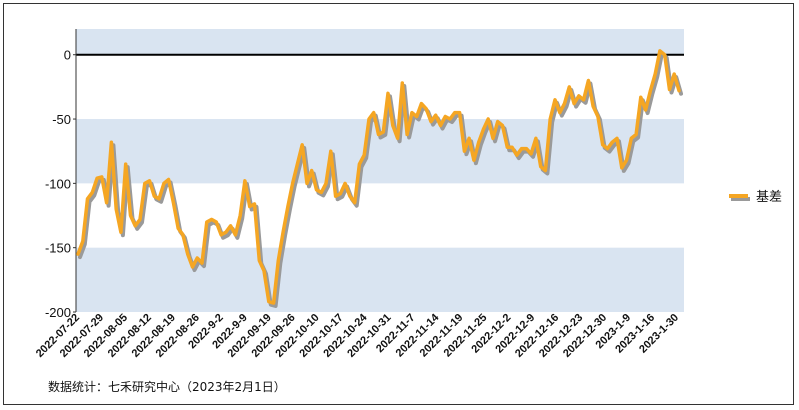 The image size is (799, 410). I want to click on y-tick-label-2: -100, so click(58, 183).